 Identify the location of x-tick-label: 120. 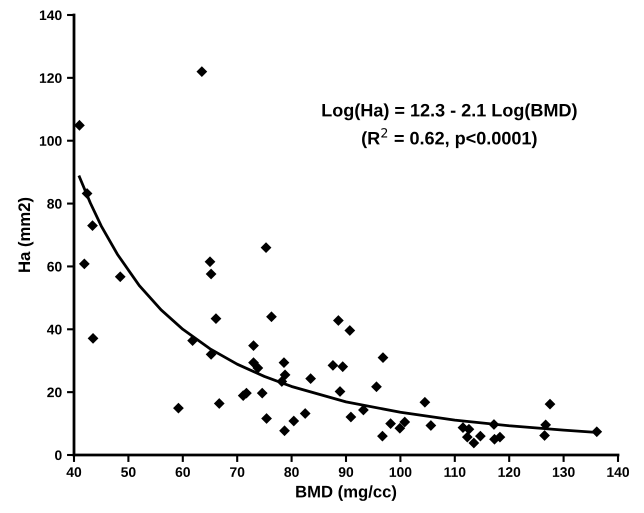
(509, 472).